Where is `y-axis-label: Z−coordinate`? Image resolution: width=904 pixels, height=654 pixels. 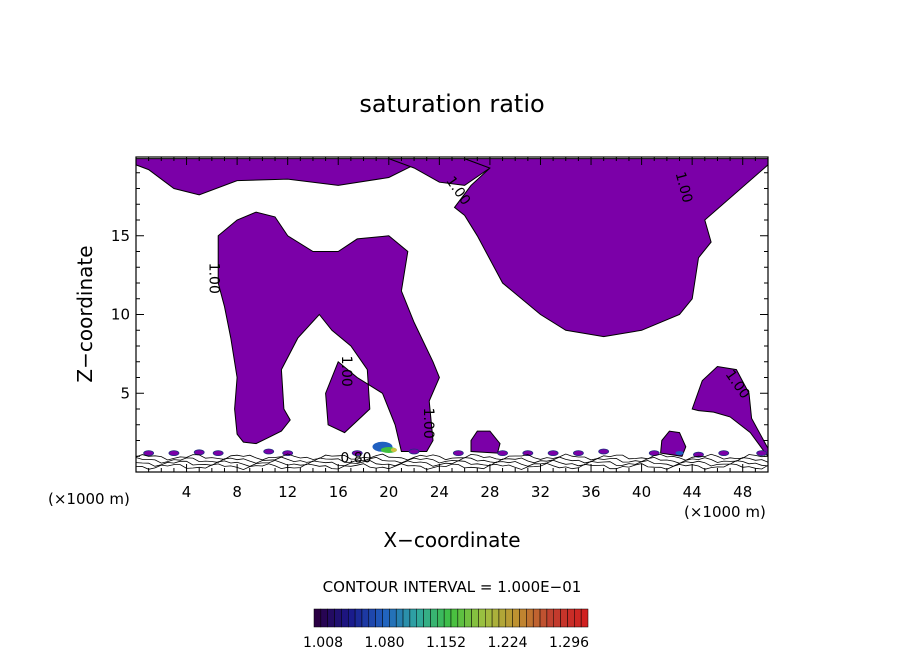
y-axis-label: Z−coordinate is located at coordinates (85, 313).